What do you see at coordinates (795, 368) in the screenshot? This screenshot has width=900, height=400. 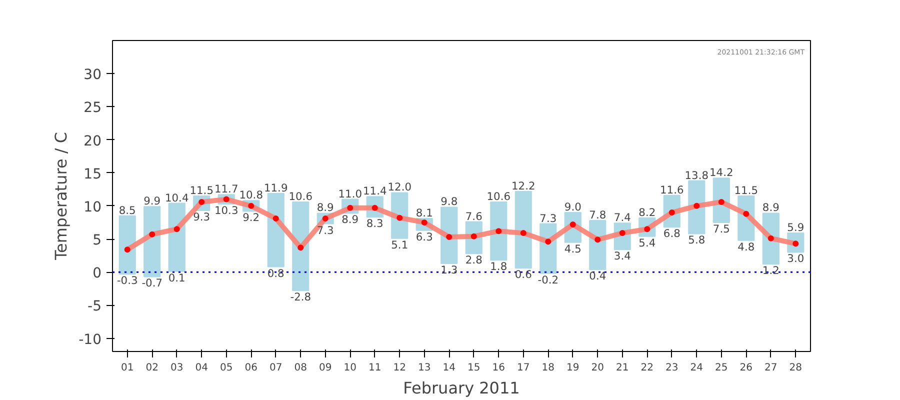 I see `x-tick-label: 28` at bounding box center [795, 368].